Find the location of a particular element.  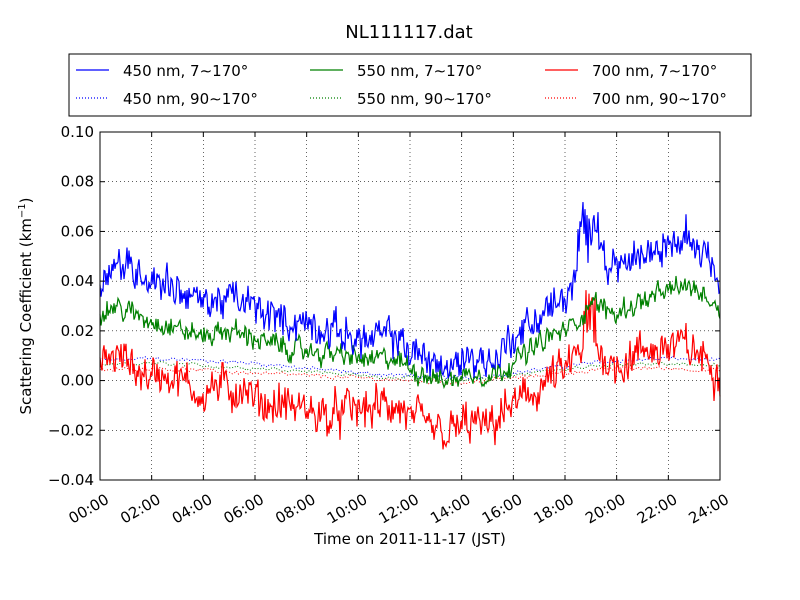

y-tick-label: 0.06 is located at coordinates (77, 231).